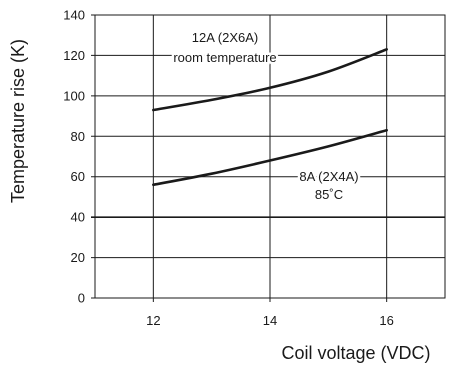 The image size is (449, 367). I want to click on y-axis-title: Temperature rise (K), so click(18, 121).